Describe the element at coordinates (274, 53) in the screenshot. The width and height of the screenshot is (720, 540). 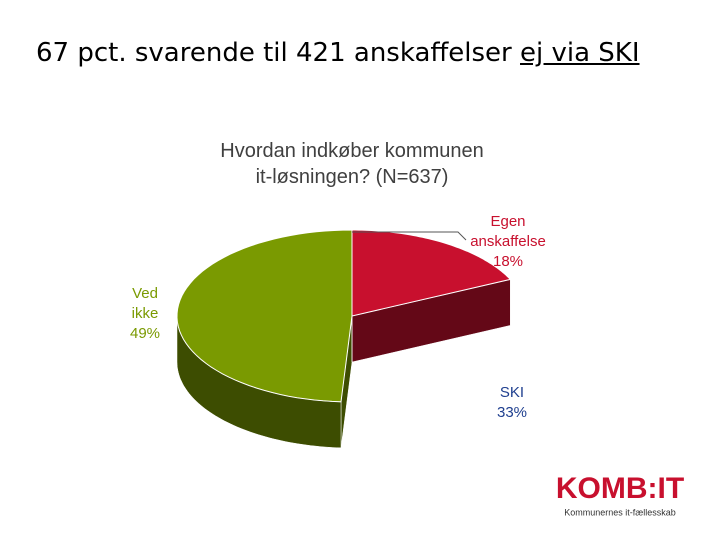
I see `heading-text: 67 pct. svarende til 421 anskaffelser` at that location.